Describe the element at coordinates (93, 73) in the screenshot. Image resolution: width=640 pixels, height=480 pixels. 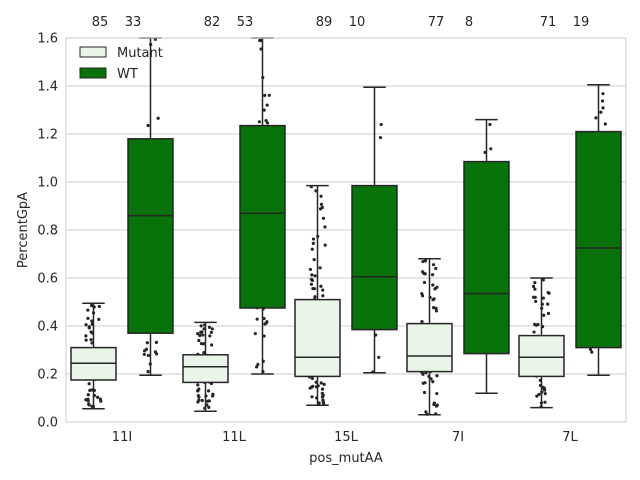
I see `legend-swatch` at that location.